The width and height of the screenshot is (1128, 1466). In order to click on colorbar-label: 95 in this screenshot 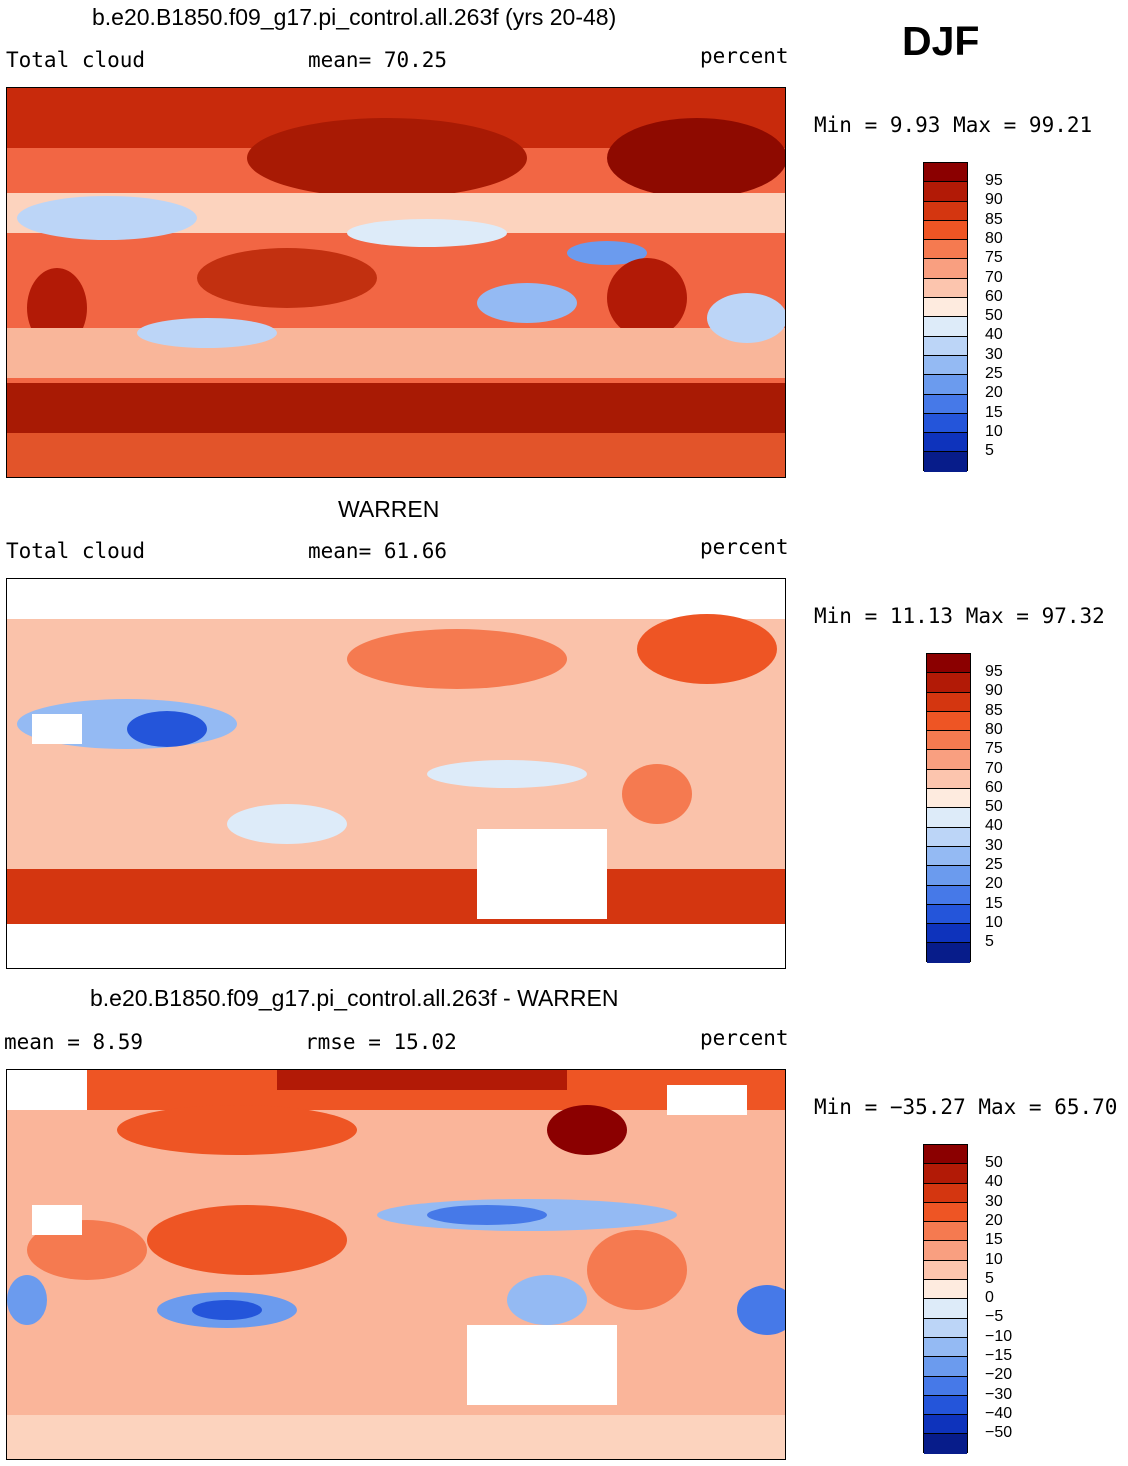, I will do `click(994, 671)`.